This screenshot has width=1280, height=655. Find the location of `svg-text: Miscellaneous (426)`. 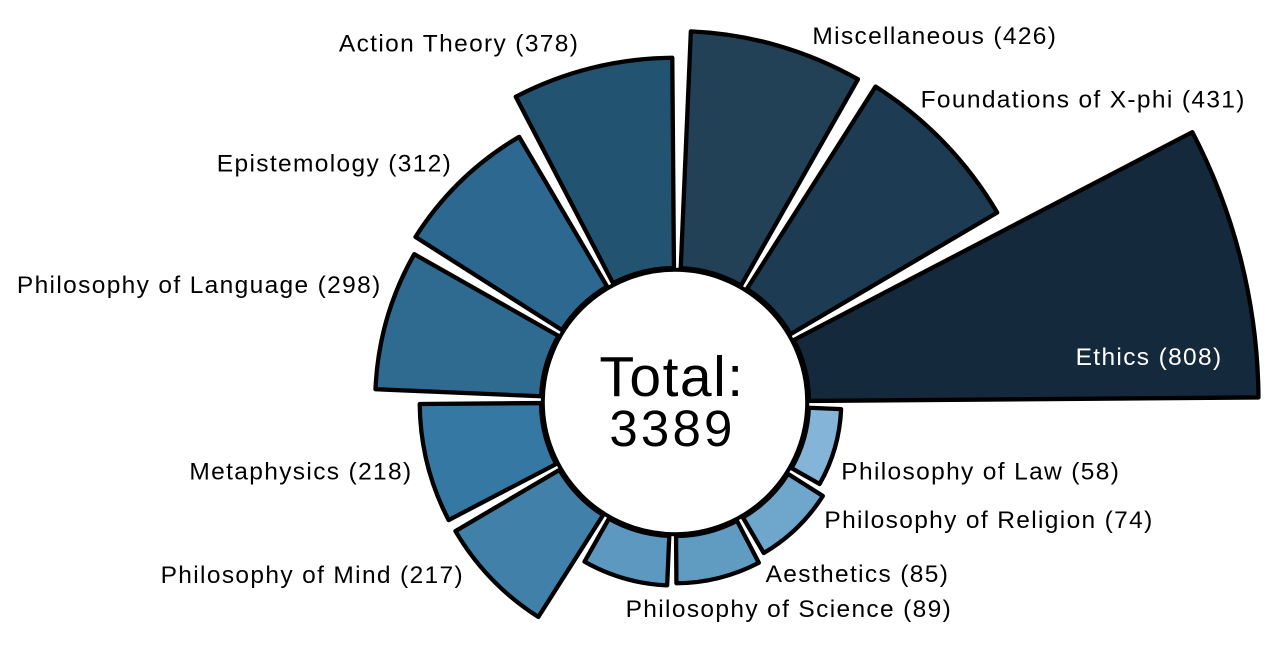

svg-text: Miscellaneous (426) is located at coordinates (934, 36).